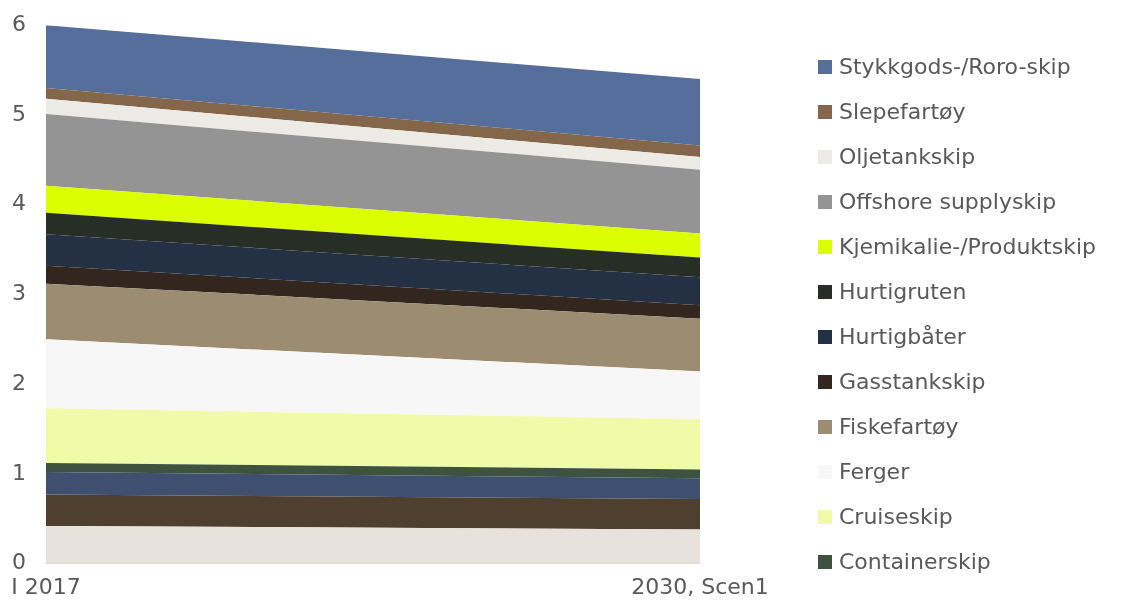  I want to click on legend-label: Oljetankskip, so click(907, 156).